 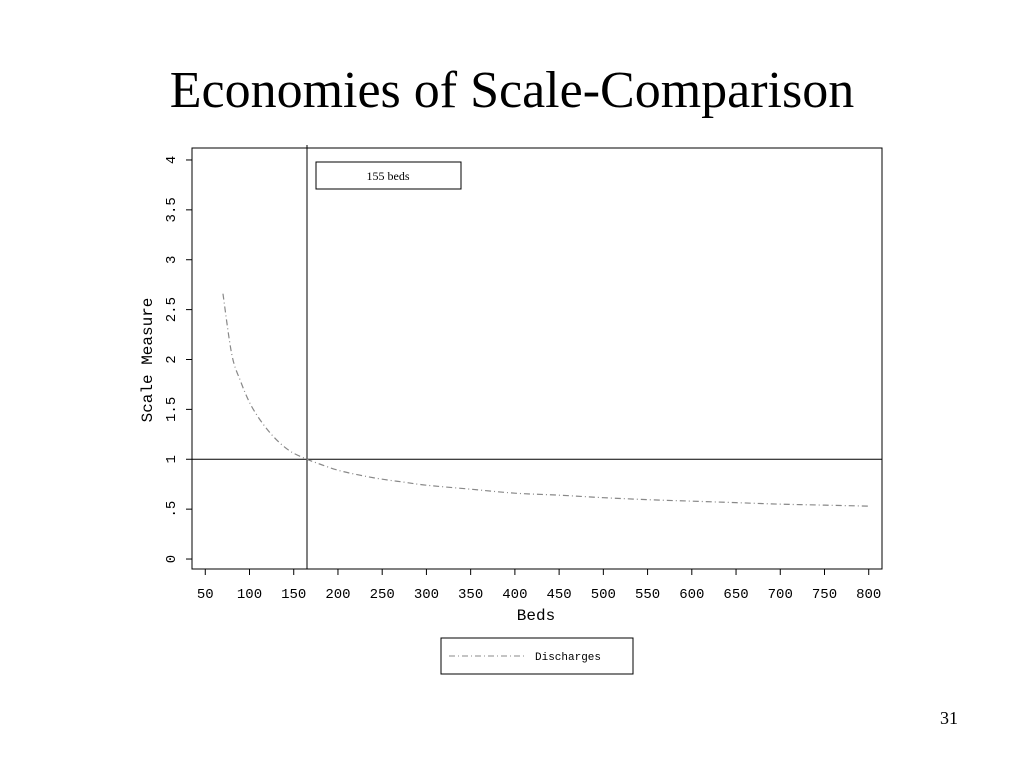 What do you see at coordinates (172, 209) in the screenshot?
I see `y-tick-label: 3.5` at bounding box center [172, 209].